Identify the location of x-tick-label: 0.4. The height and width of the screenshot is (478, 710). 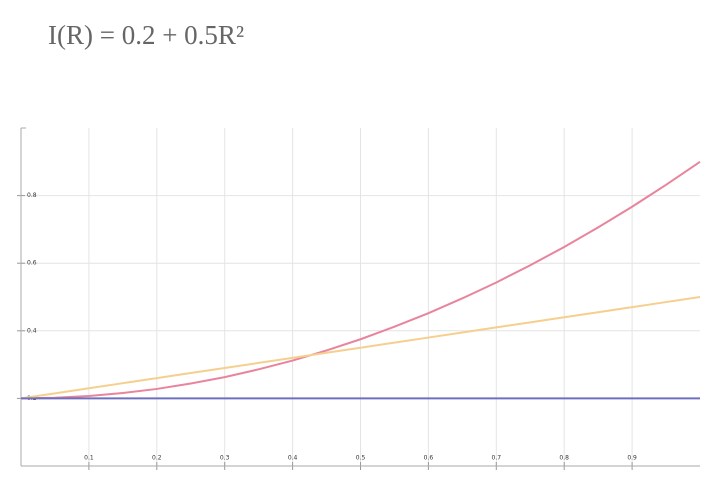
(293, 458).